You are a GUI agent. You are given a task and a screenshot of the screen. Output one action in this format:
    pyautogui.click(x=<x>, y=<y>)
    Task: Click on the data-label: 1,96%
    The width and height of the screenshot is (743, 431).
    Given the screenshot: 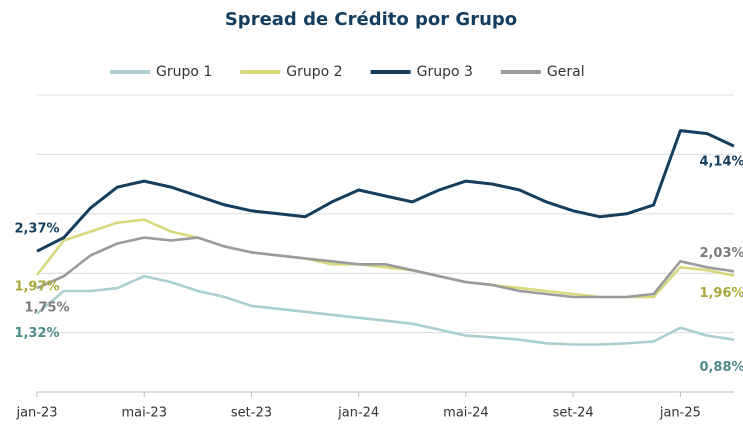 What is the action you would take?
    pyautogui.click(x=721, y=293)
    